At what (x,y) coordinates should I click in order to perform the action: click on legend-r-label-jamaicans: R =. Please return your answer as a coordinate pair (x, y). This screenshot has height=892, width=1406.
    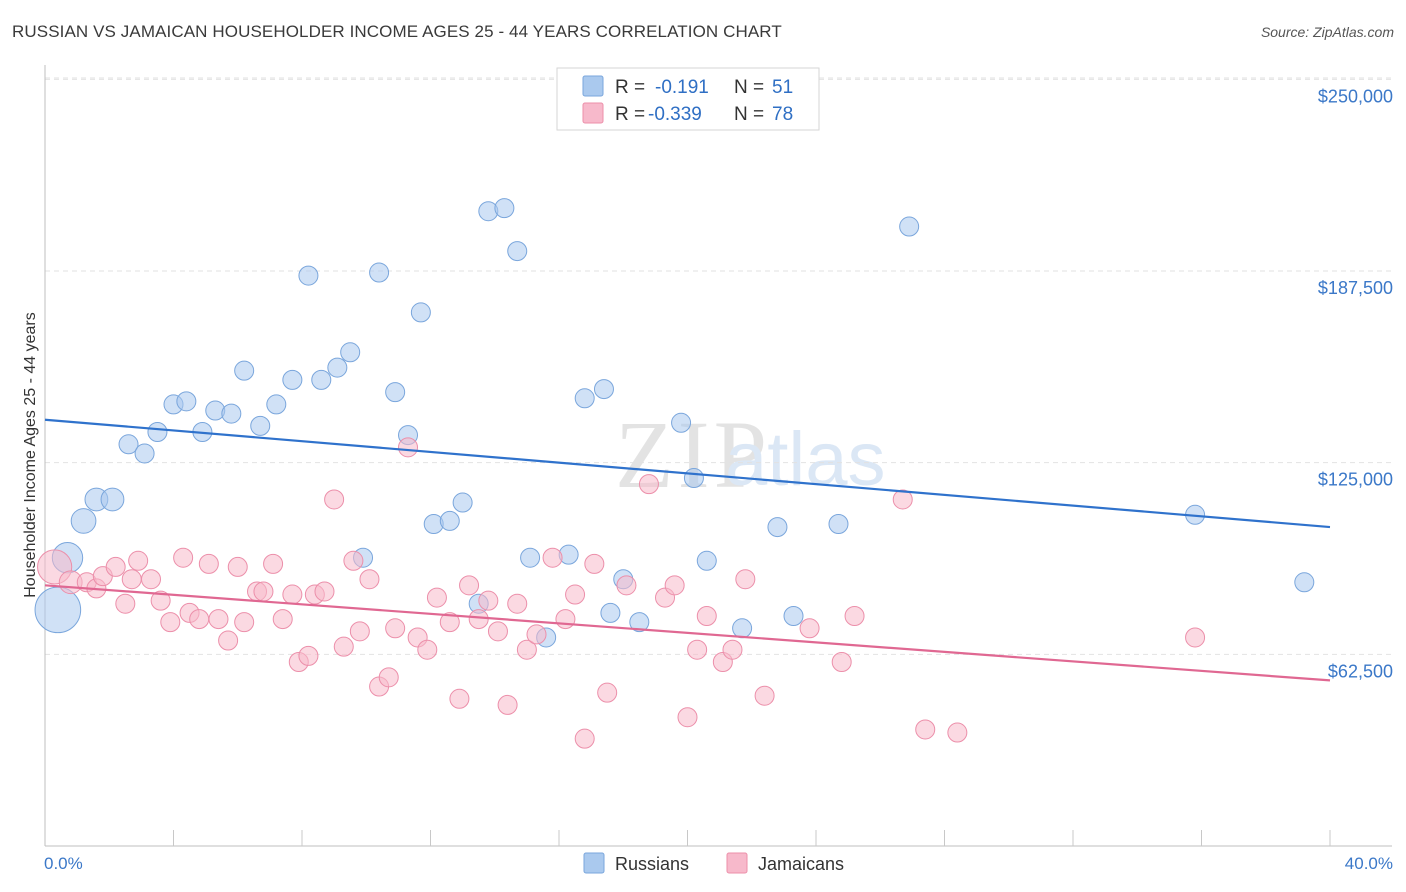
    Looking at the image, I should click on (630, 114).